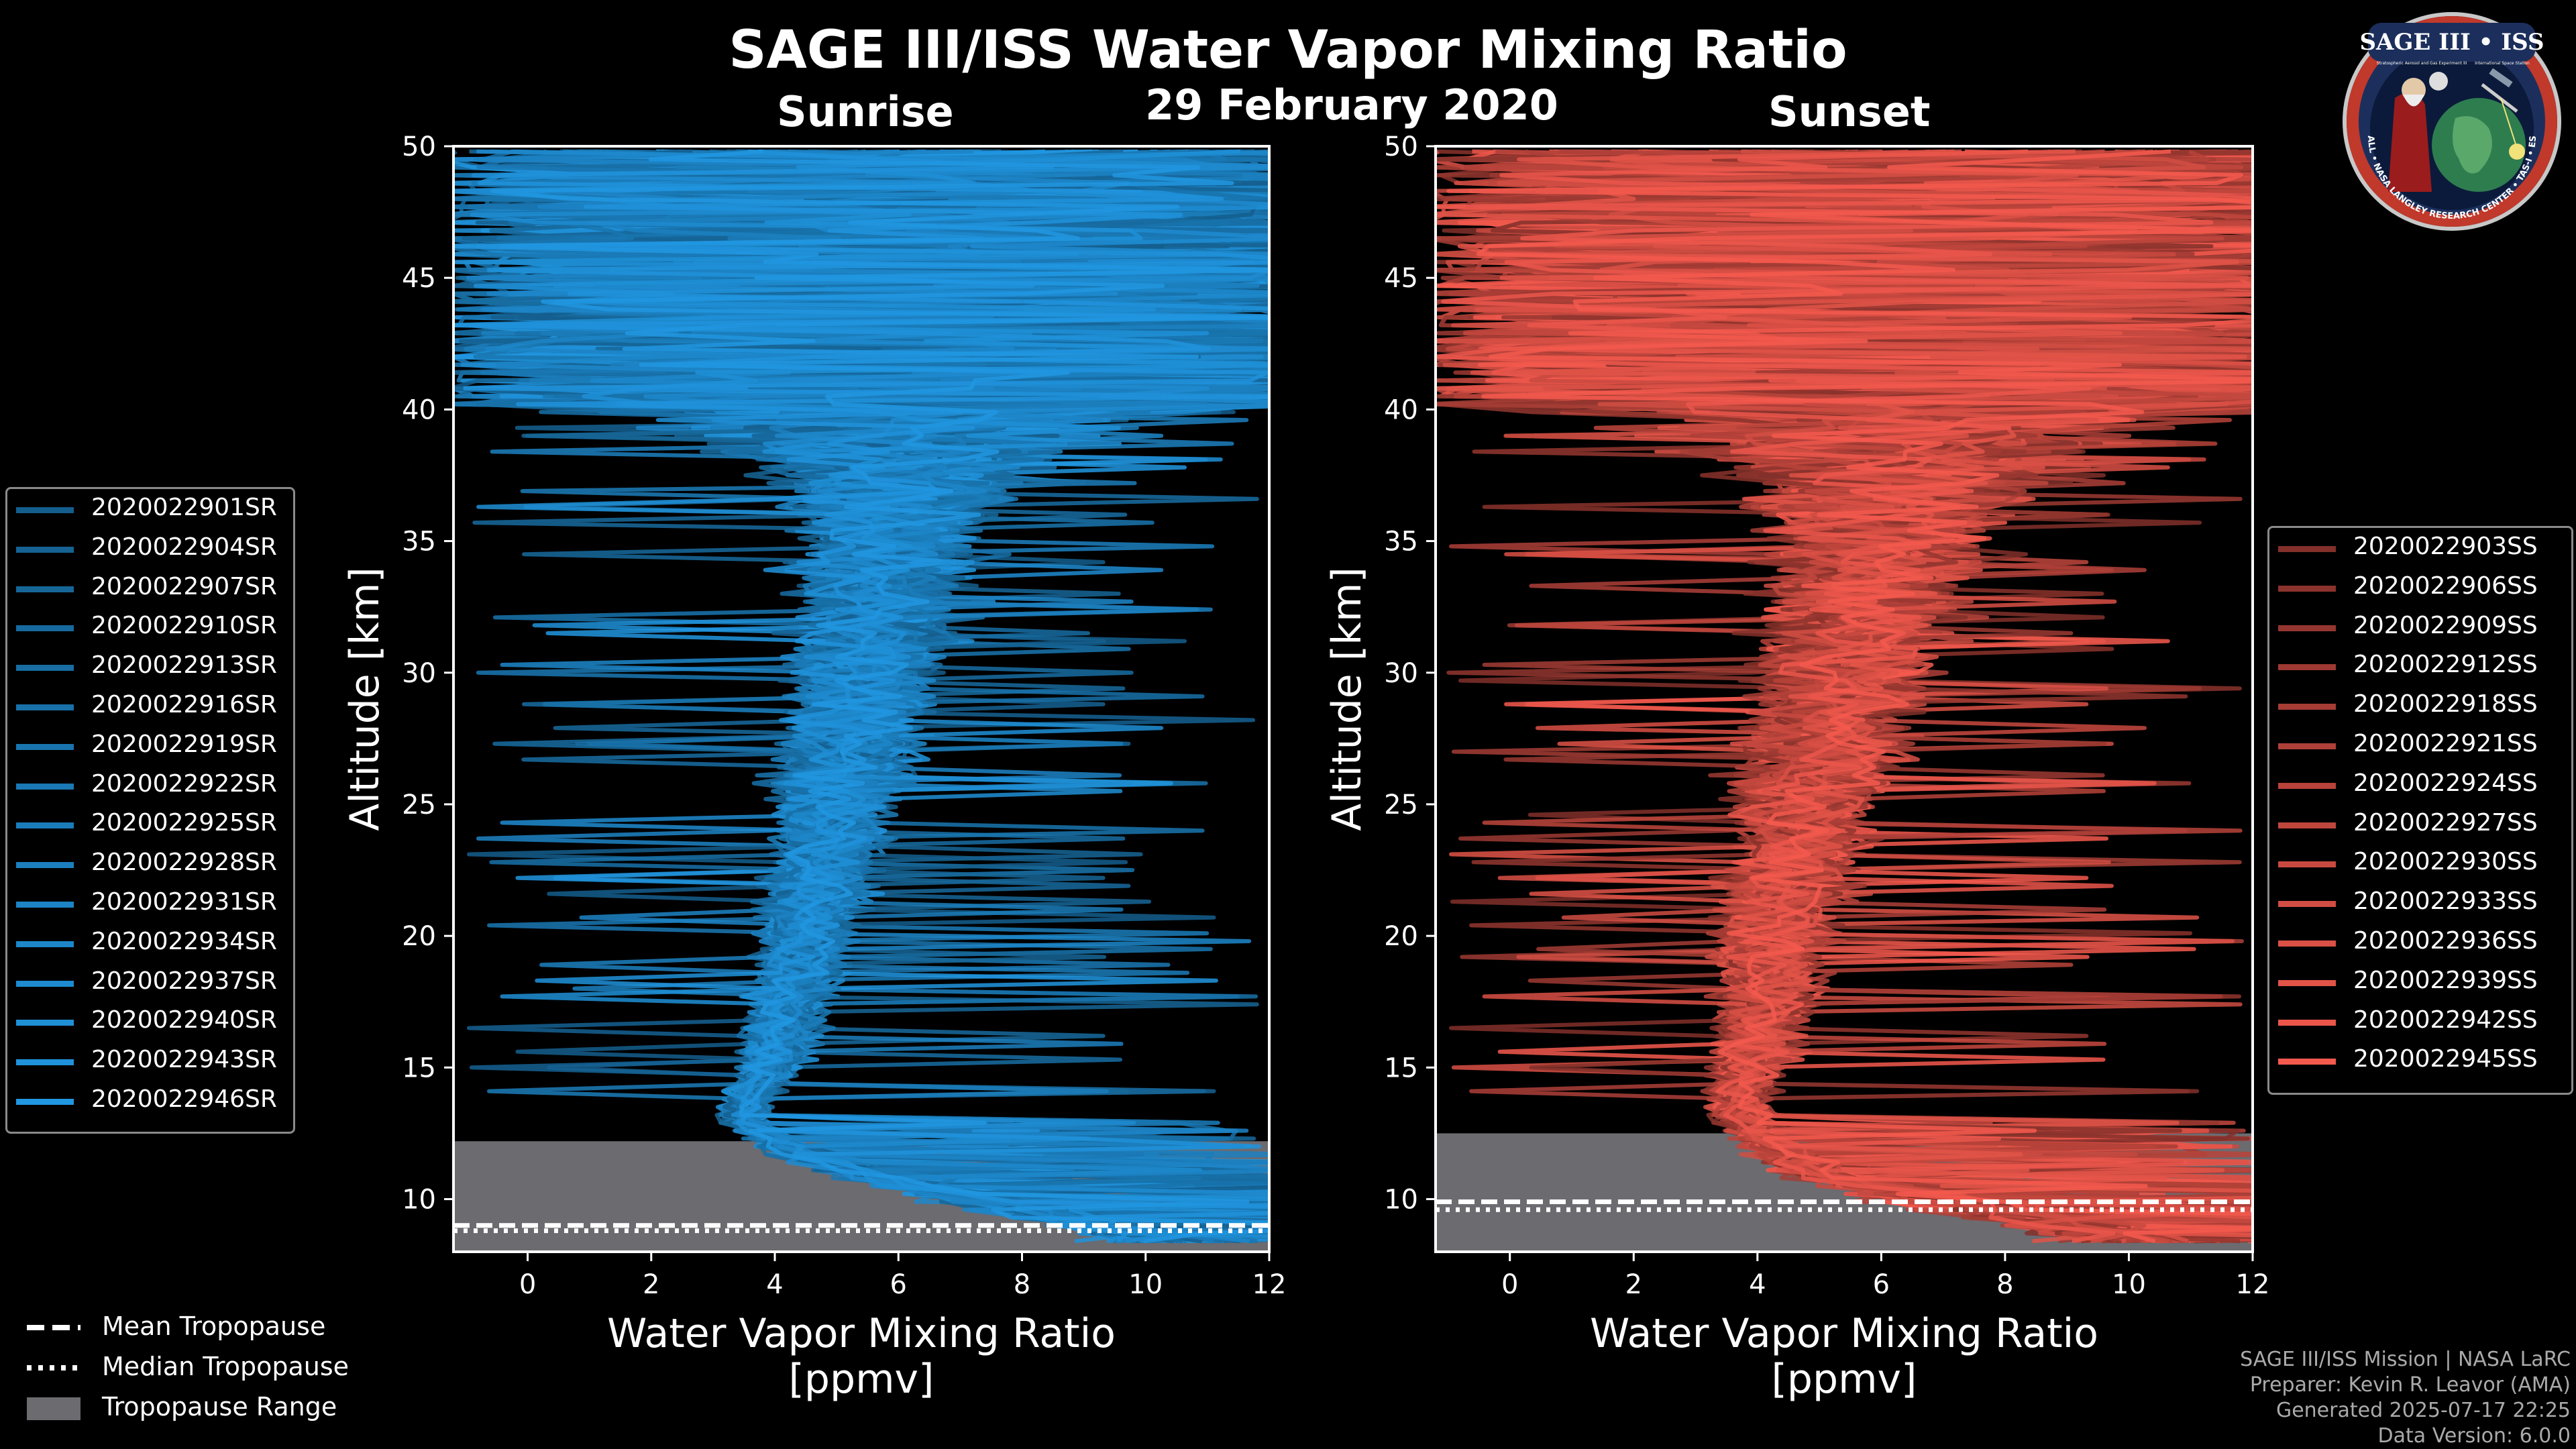 The width and height of the screenshot is (2576, 1449). Describe the element at coordinates (2445, 783) in the screenshot. I see `sunset-legend-label: 2020022924SS` at that location.